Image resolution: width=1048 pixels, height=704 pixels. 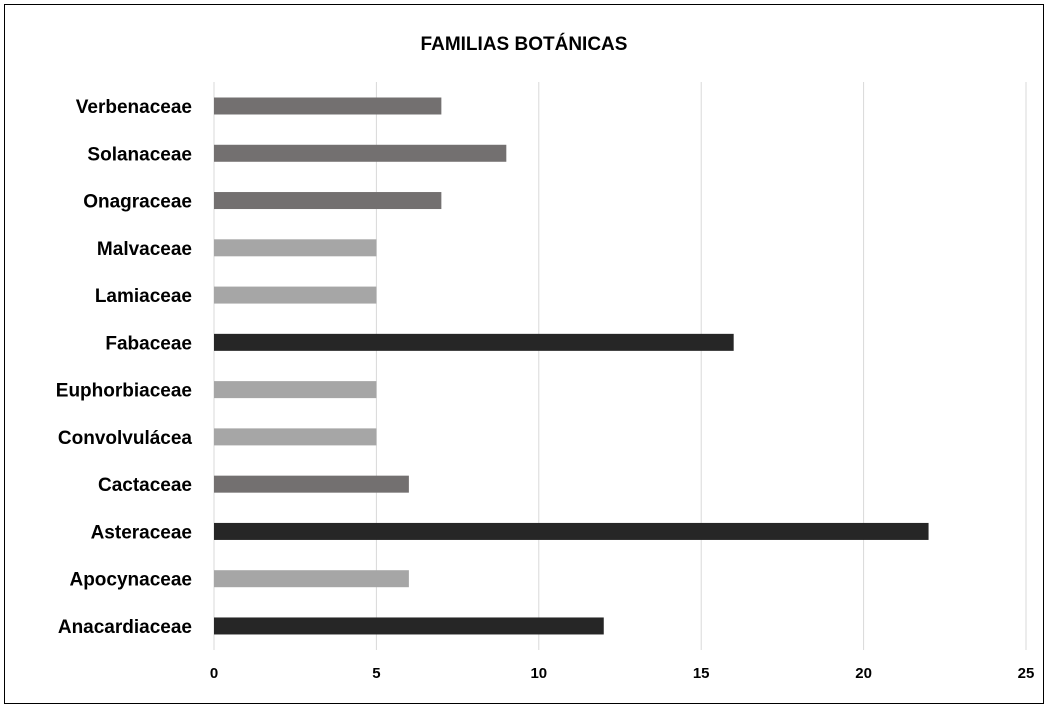 I want to click on bar-anacardiaceae, so click(x=409, y=626).